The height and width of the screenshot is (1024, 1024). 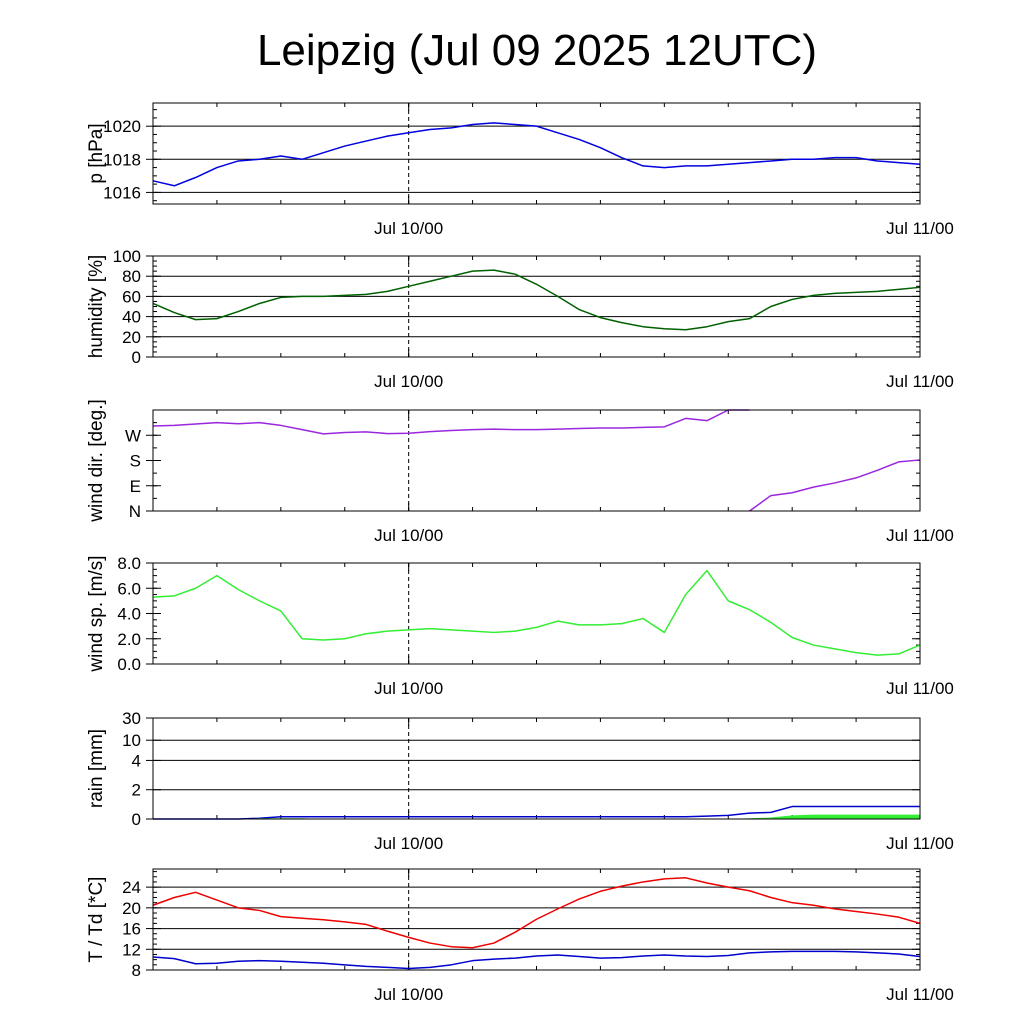 I want to click on y-tick-label: 10, so click(x=131, y=740).